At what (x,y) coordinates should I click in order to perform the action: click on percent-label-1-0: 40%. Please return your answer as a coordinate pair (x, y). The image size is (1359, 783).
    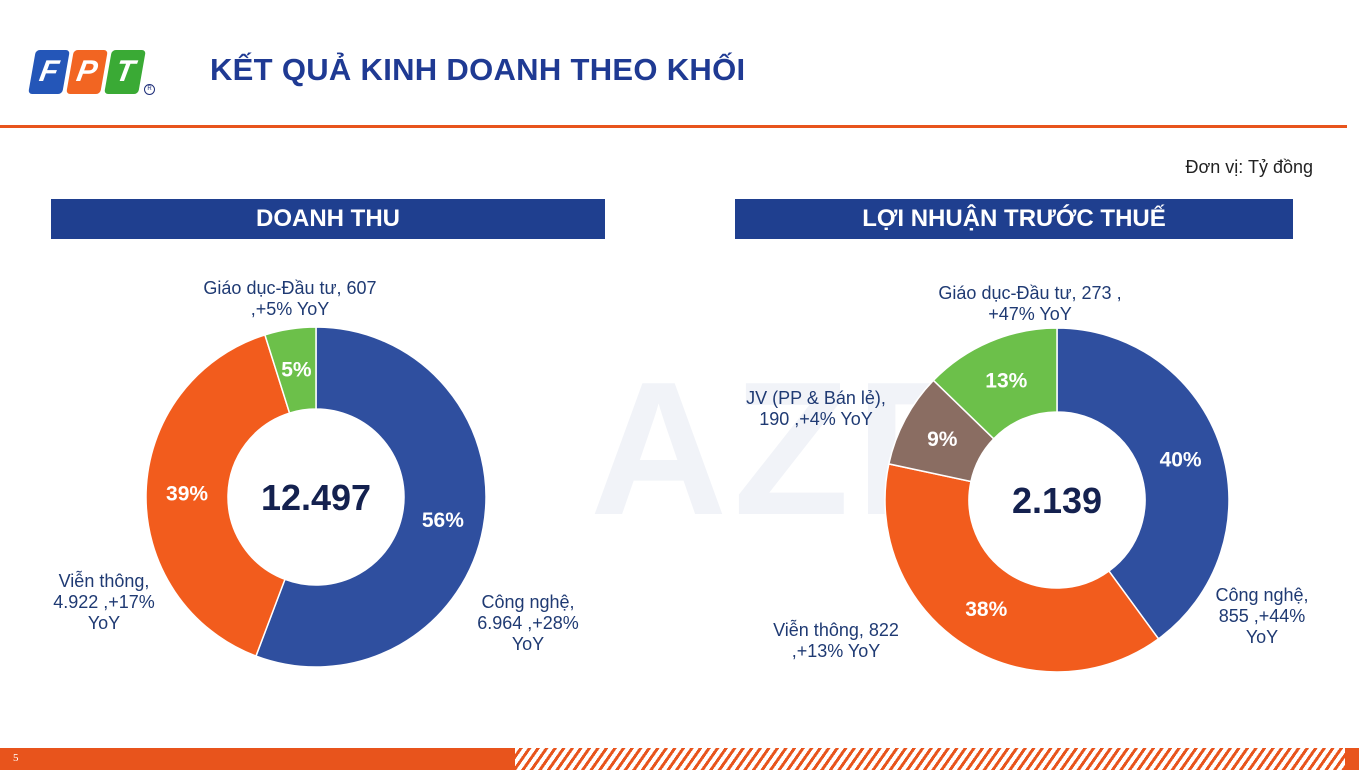
    Looking at the image, I should click on (1181, 460).